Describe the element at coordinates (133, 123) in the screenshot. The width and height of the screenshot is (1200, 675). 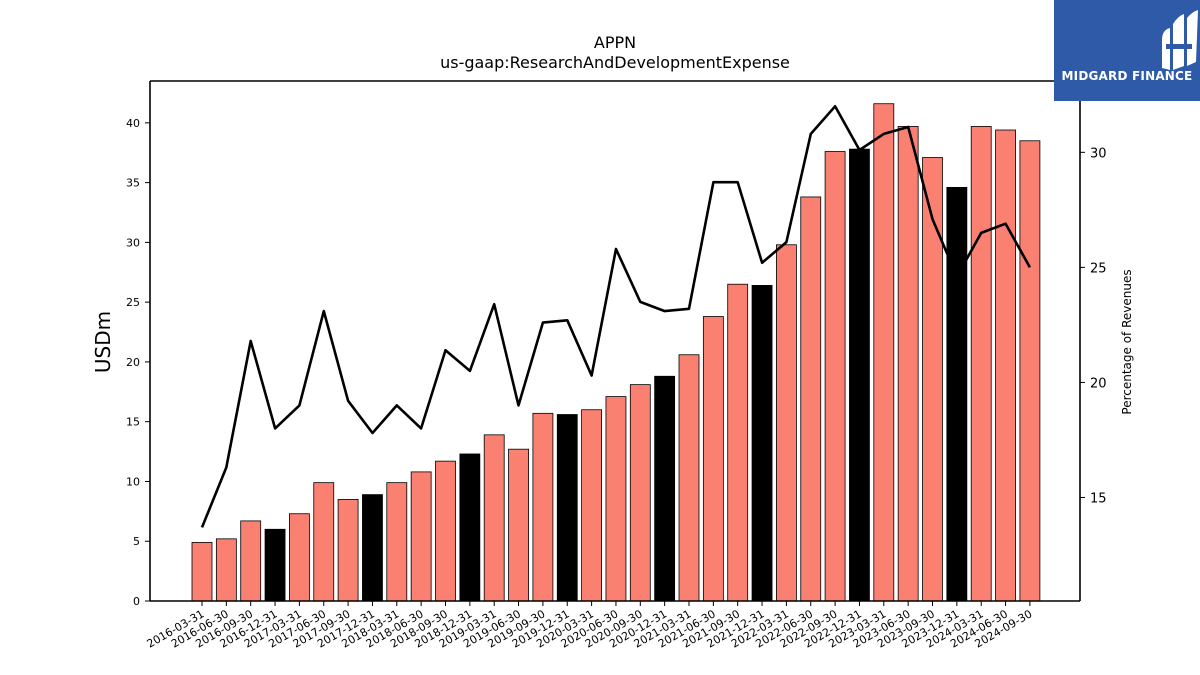
I see `y-tick-label: 40` at that location.